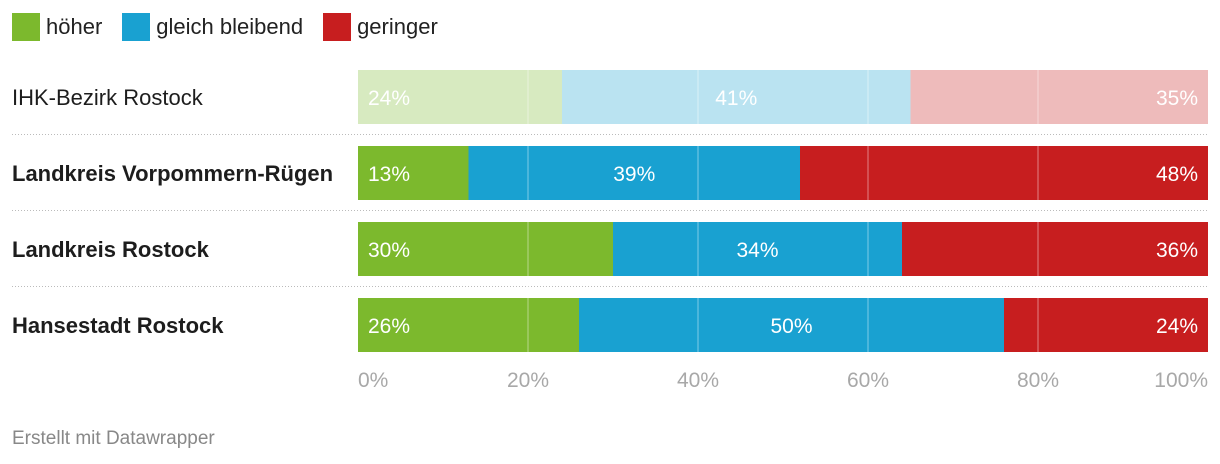 The image size is (1220, 464). What do you see at coordinates (1038, 380) in the screenshot?
I see `x-tick-label-80: 80%` at bounding box center [1038, 380].